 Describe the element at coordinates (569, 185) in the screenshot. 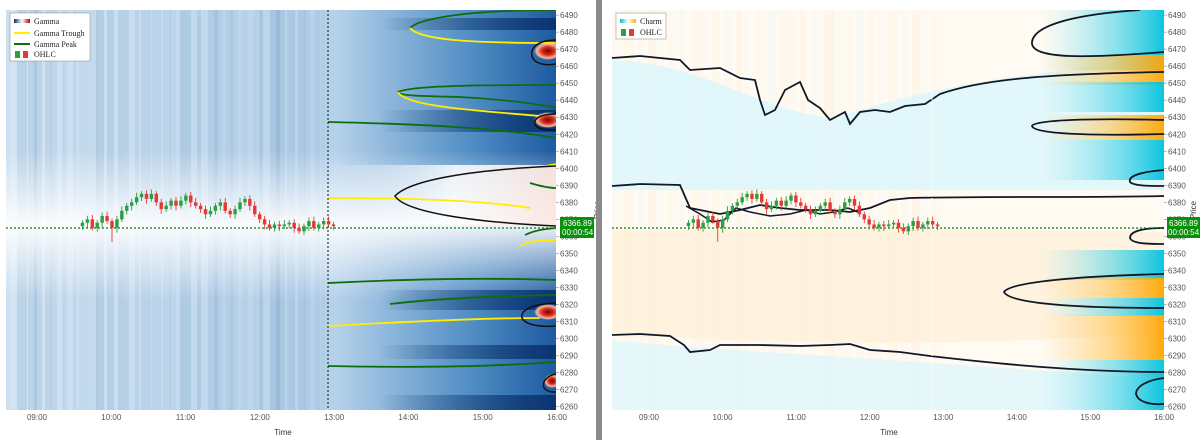

I see `gamma-y-tick-label: 6390` at that location.